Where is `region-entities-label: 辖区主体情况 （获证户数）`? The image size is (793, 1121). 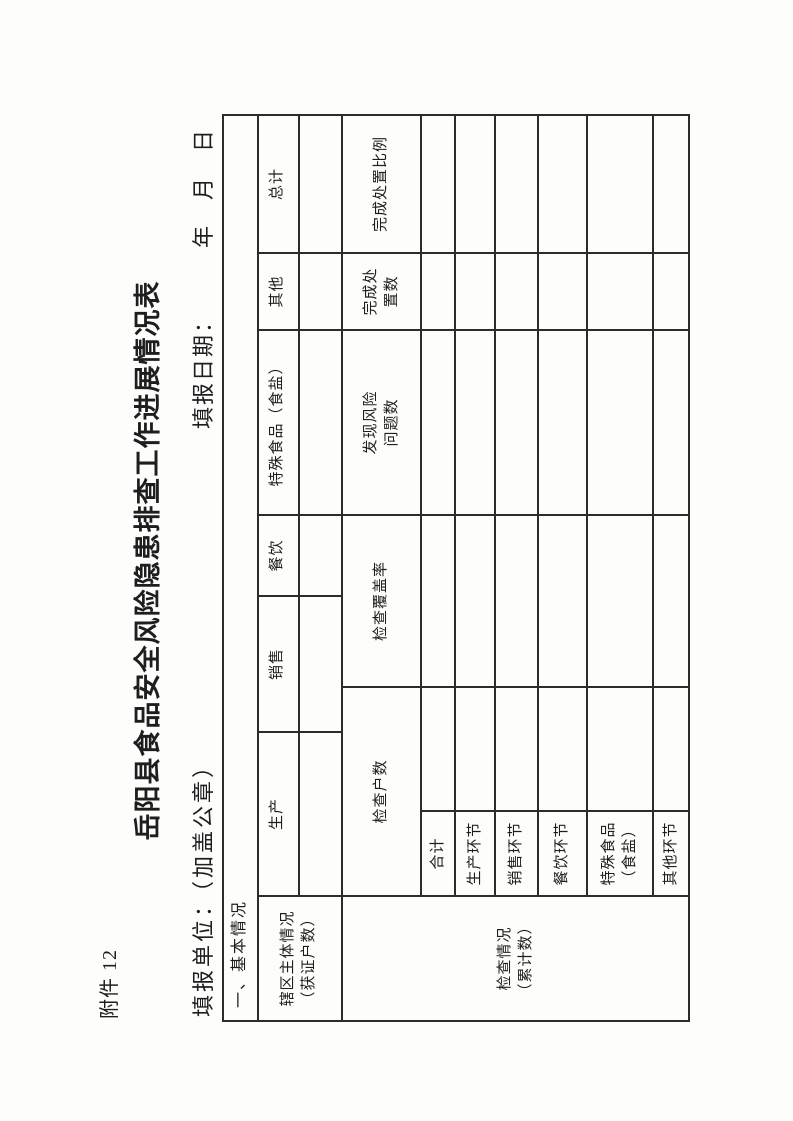
region-entities-label: 辖区主体情况 （获证户数） is located at coordinates (298, 958).